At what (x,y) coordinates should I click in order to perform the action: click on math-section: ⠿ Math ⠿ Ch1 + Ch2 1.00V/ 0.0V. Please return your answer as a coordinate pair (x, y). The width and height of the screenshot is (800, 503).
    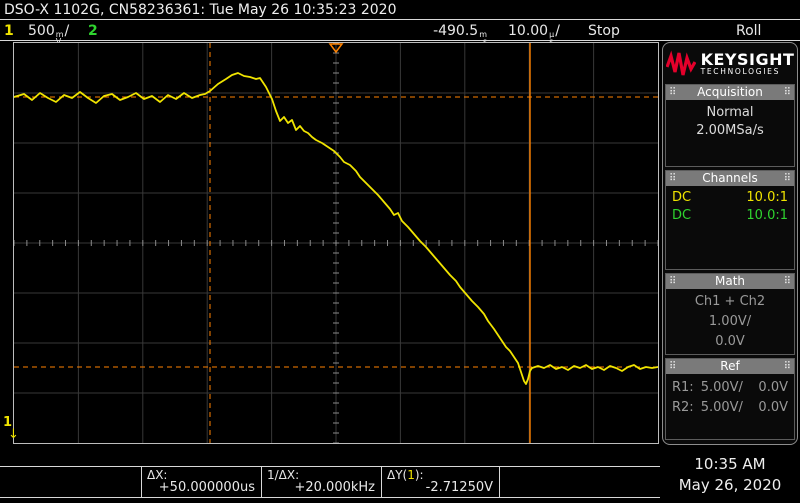
    Looking at the image, I should click on (730, 314).